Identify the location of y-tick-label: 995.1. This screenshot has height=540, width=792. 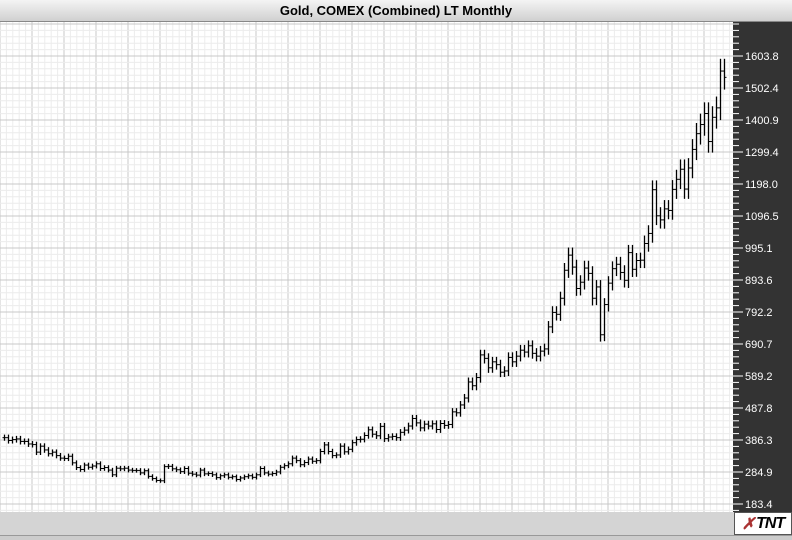
(759, 249).